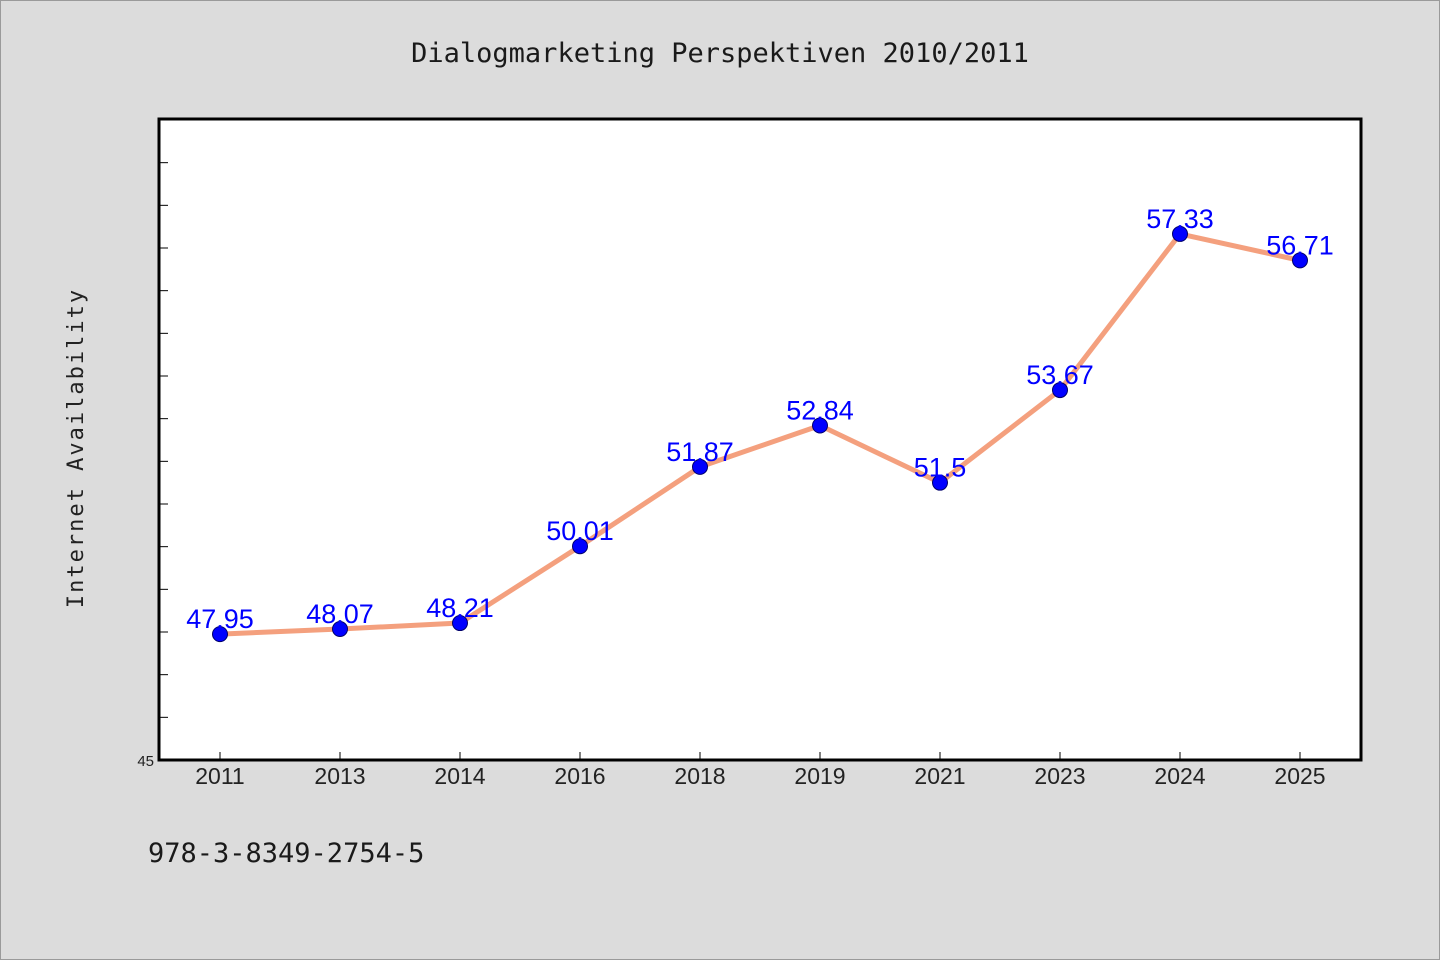 The height and width of the screenshot is (960, 1440). Describe the element at coordinates (339, 776) in the screenshot. I see `x-tick-label: 2013` at that location.